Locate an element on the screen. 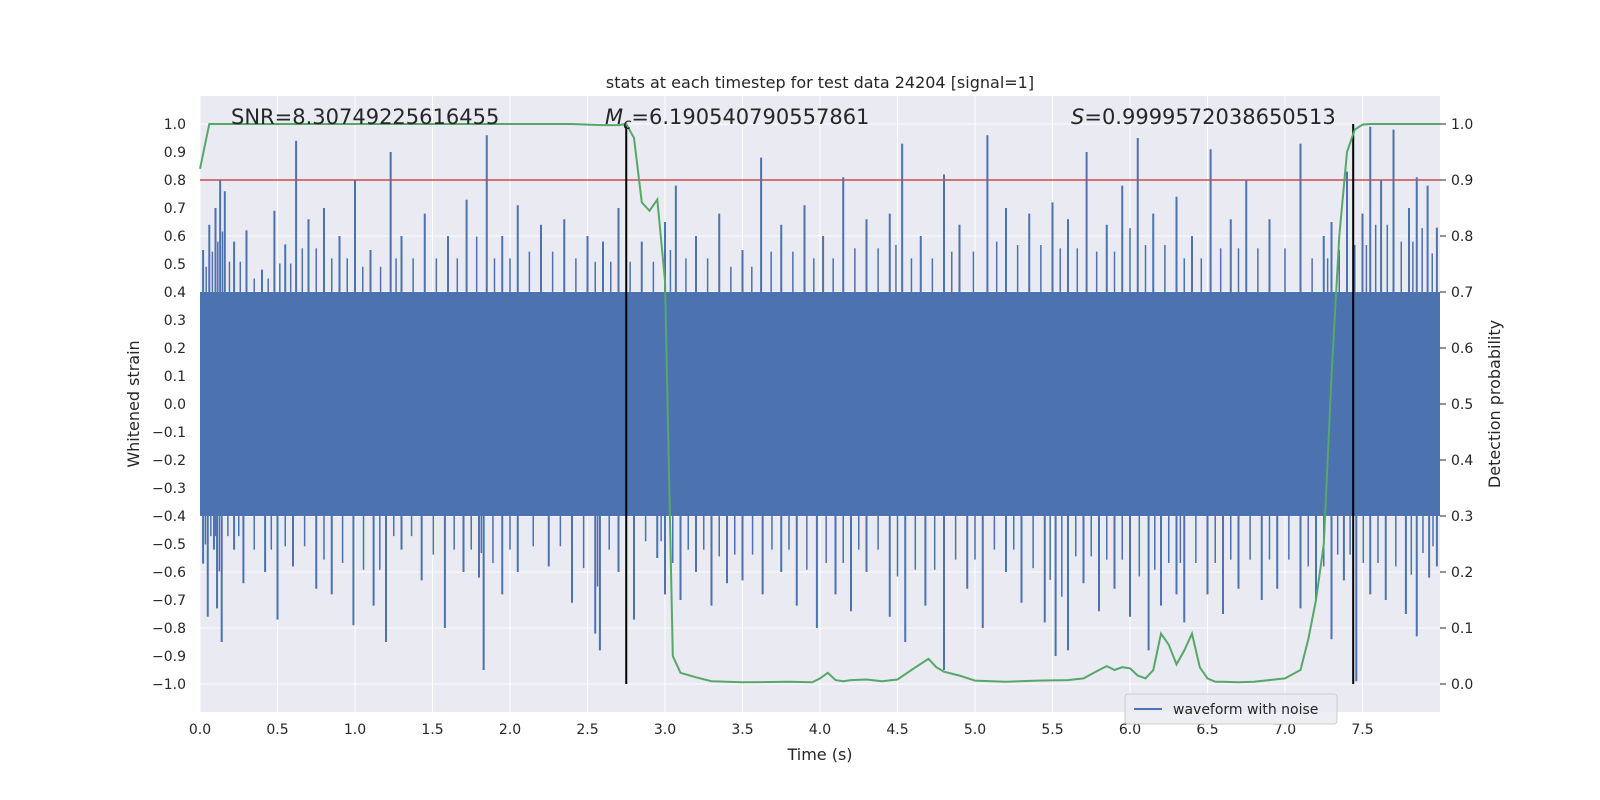 The height and width of the screenshot is (800, 1600). score-value: =0.9999572038650513 is located at coordinates (1209, 117).